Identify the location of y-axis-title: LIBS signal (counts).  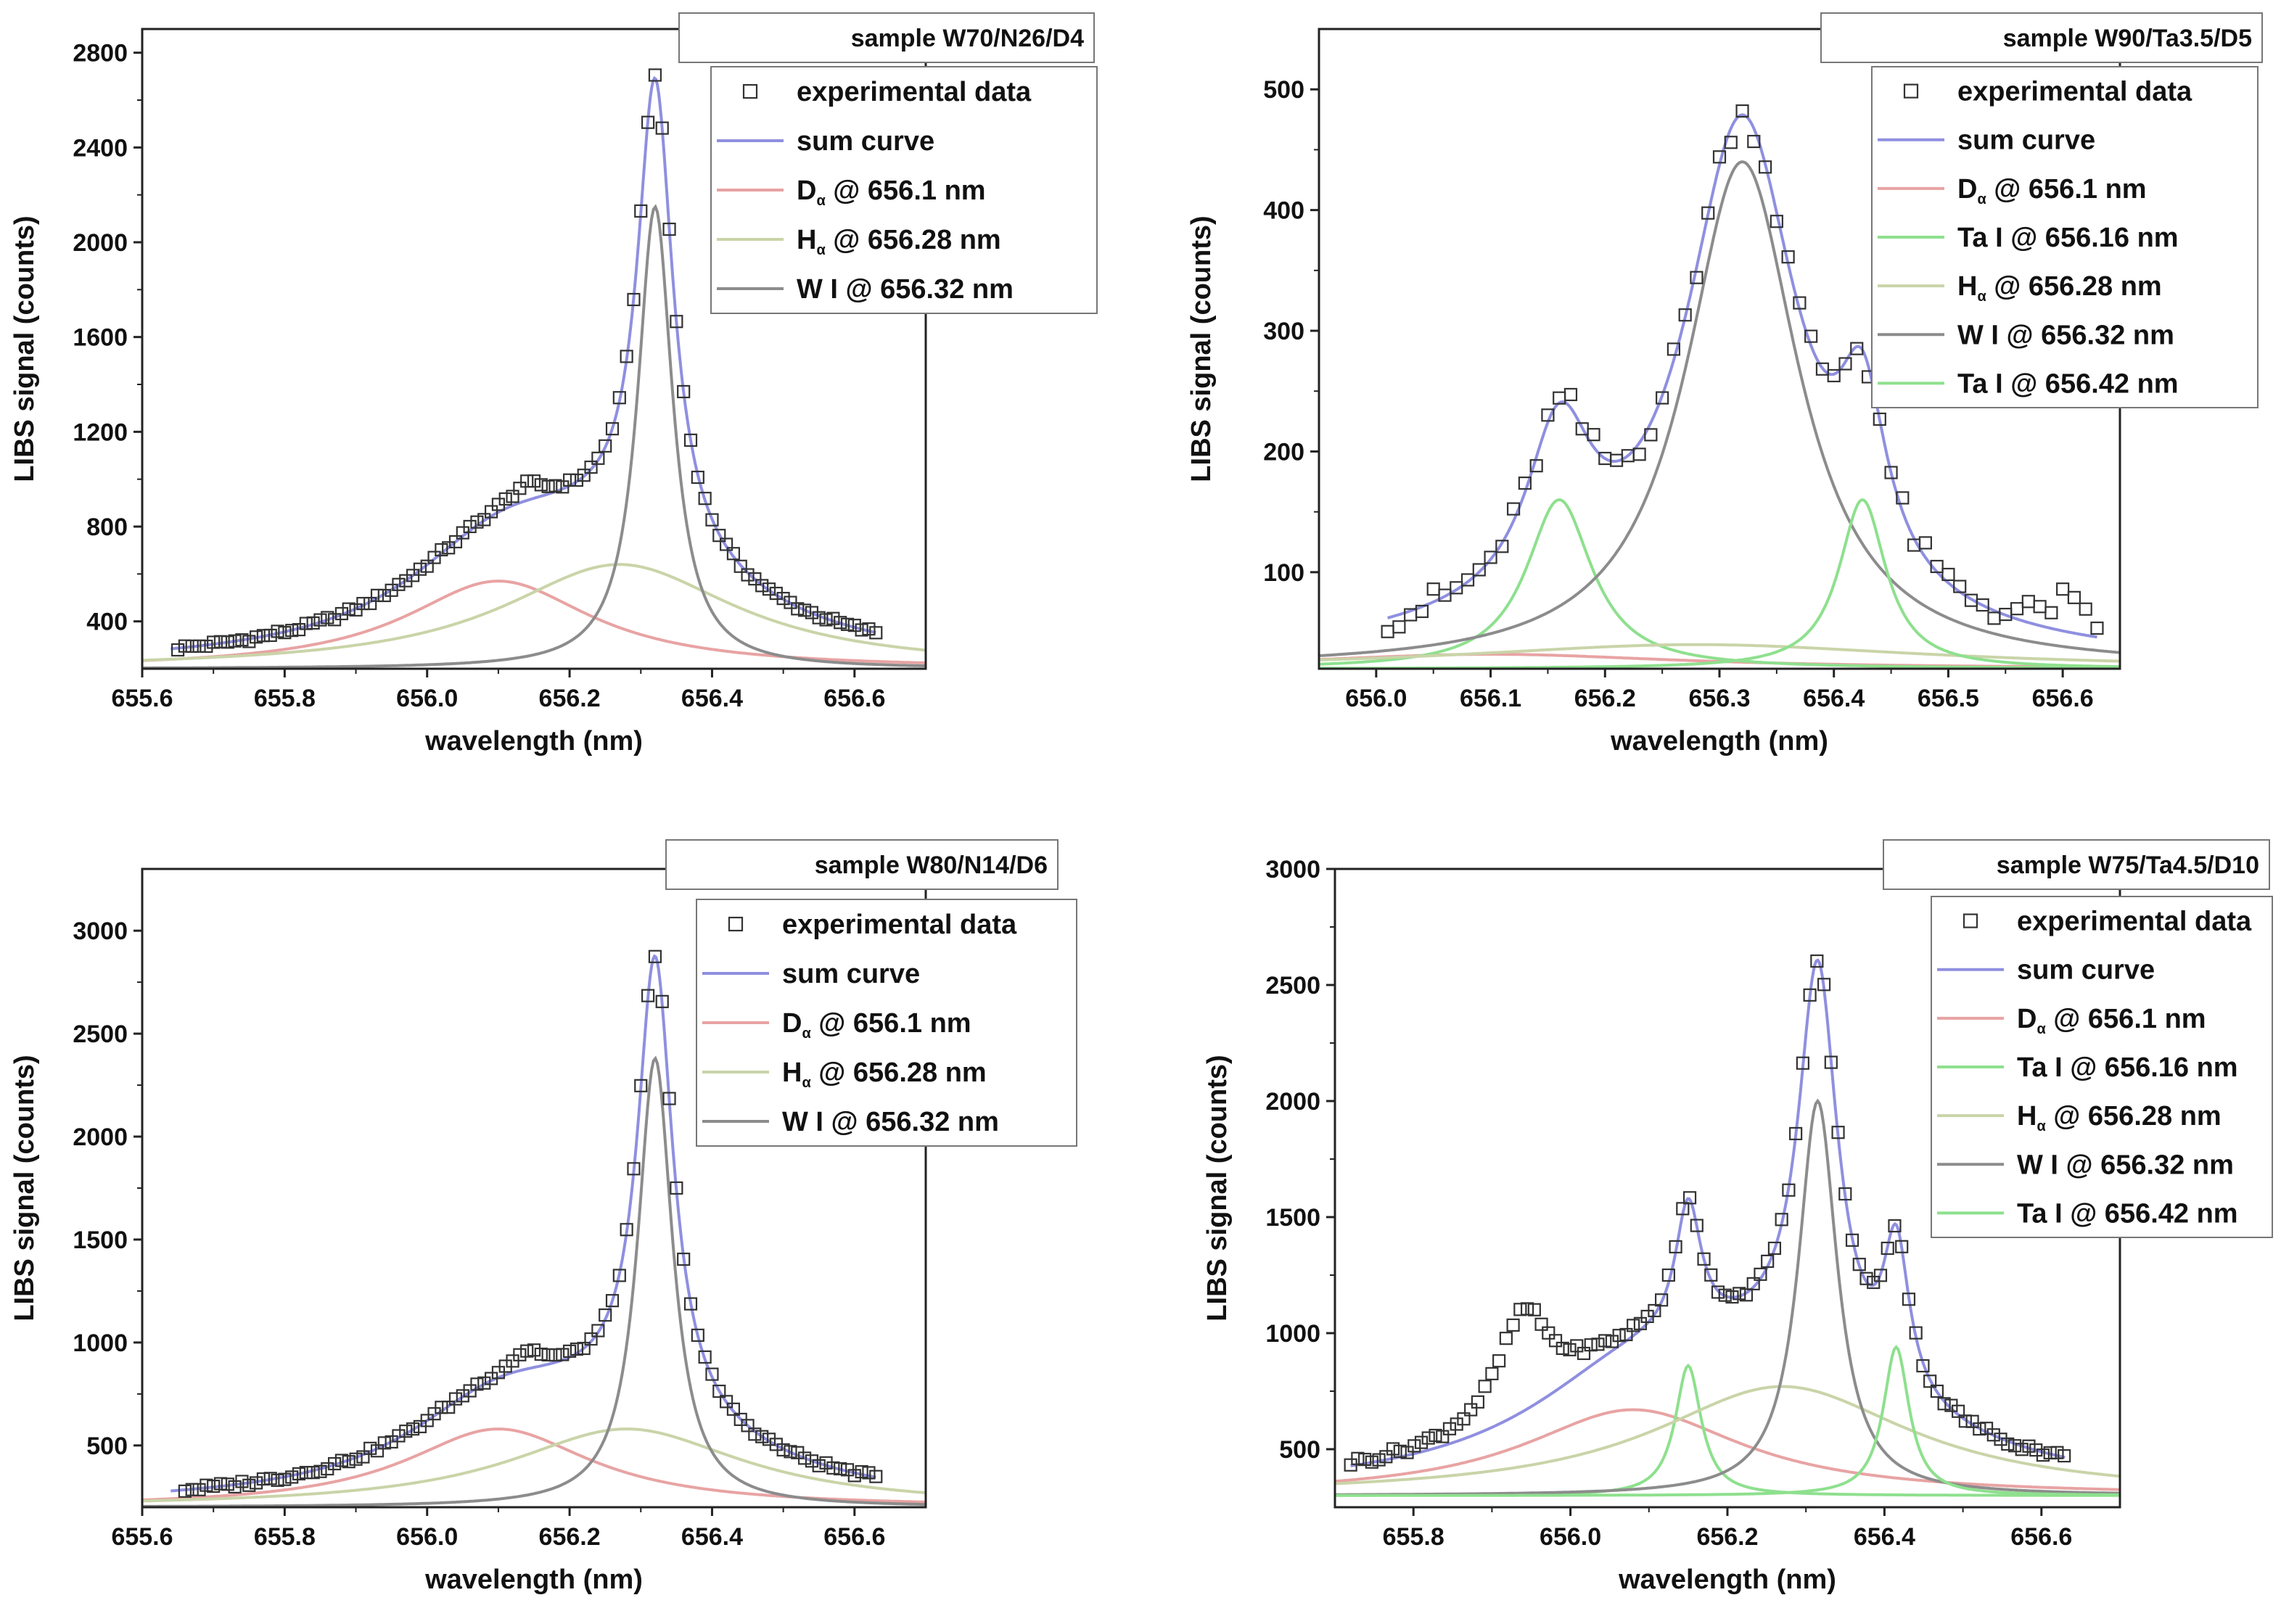
(1202, 349).